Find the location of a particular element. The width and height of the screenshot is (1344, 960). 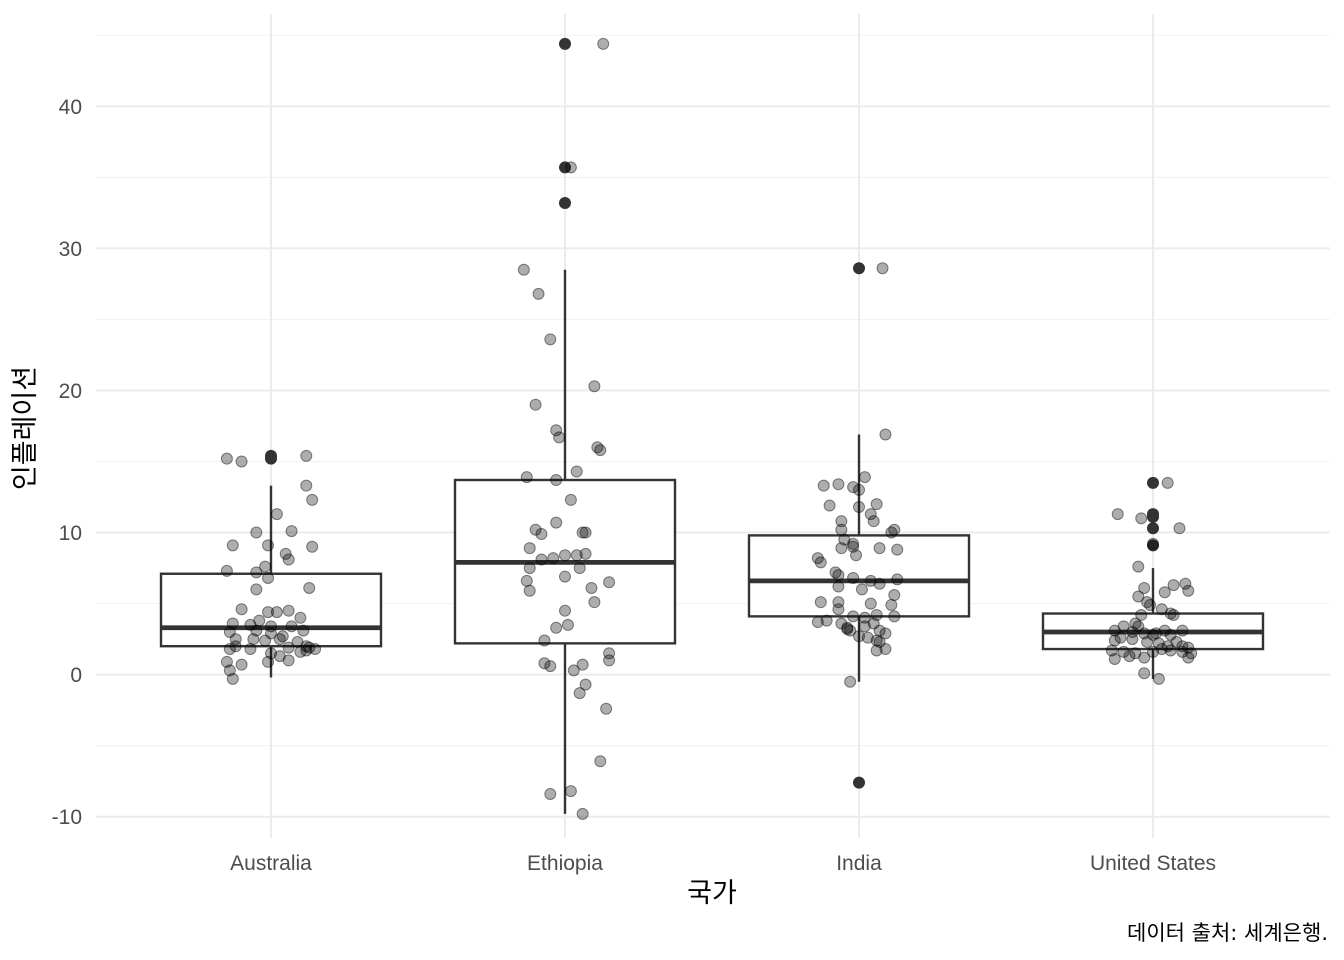

x-tick-label: India is located at coordinates (859, 863).